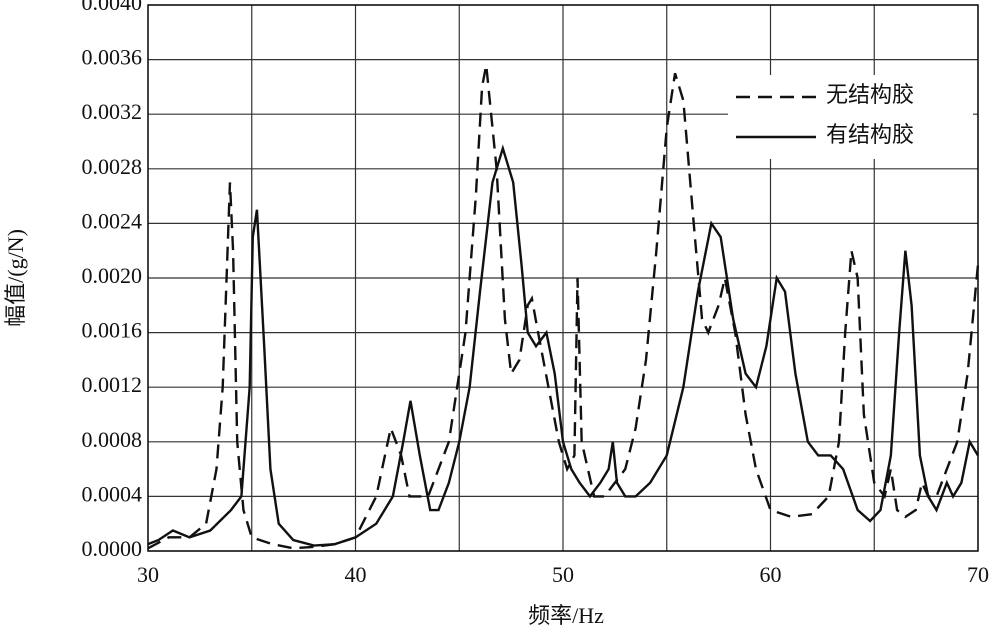 Image resolution: width=992 pixels, height=635 pixels. Describe the element at coordinates (978, 574) in the screenshot. I see `x-tick-label: 70` at that location.